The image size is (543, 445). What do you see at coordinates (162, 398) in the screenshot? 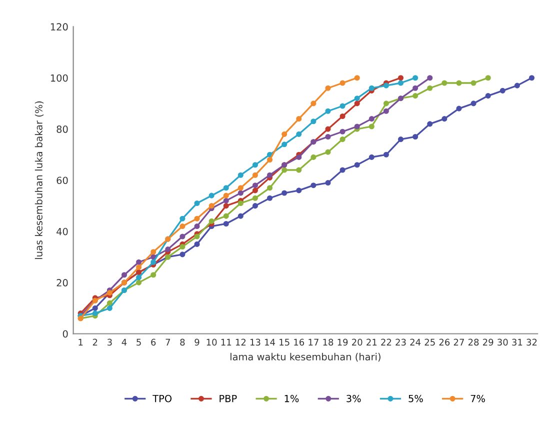
I see `legend-label: TPO` at bounding box center [162, 398].